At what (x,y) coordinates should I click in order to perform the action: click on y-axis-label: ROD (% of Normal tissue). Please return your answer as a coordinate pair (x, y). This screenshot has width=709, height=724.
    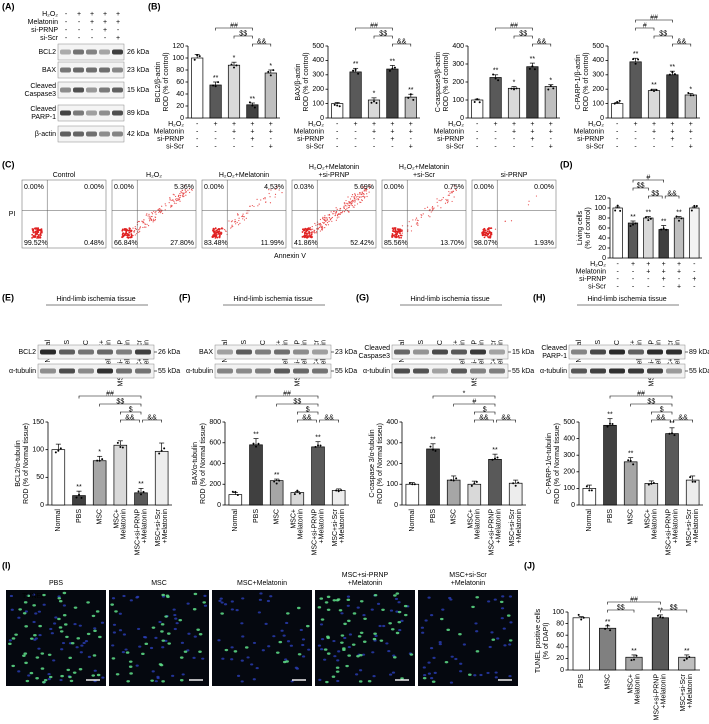
    Looking at the image, I should click on (557, 463).